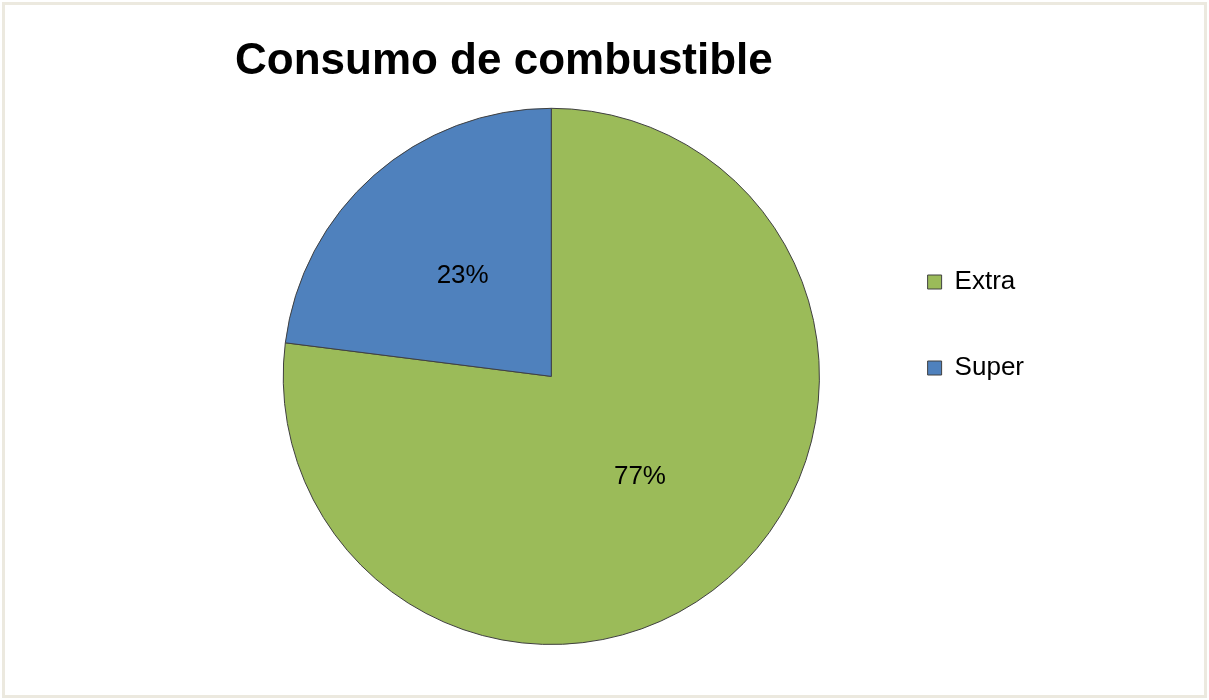 This screenshot has height=700, width=1209. Describe the element at coordinates (989, 366) in the screenshot. I see `legend-label: Super` at that location.